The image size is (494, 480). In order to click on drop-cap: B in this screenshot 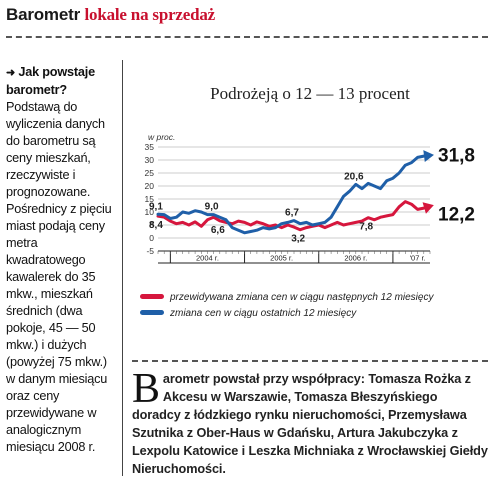, I will do `click(146, 389)`.